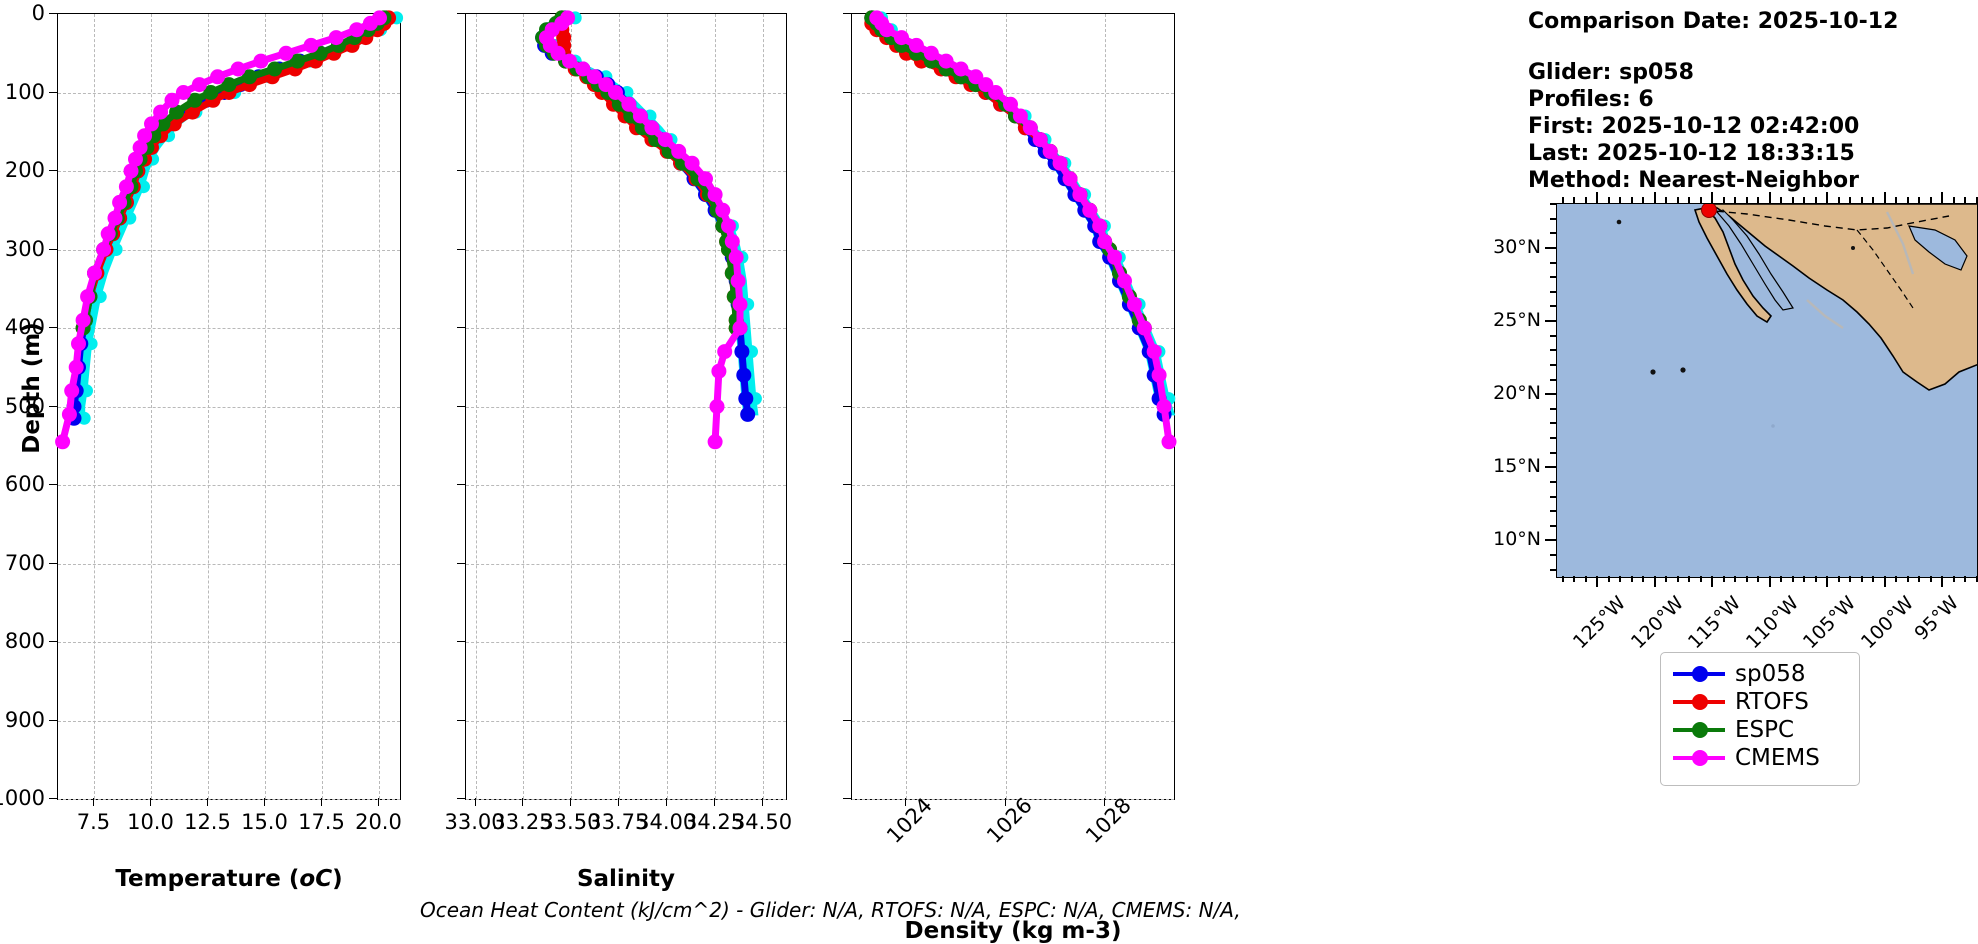 Image resolution: width=1978 pixels, height=944 pixels. I want to click on depth-tick-label: 400, so click(24, 327).